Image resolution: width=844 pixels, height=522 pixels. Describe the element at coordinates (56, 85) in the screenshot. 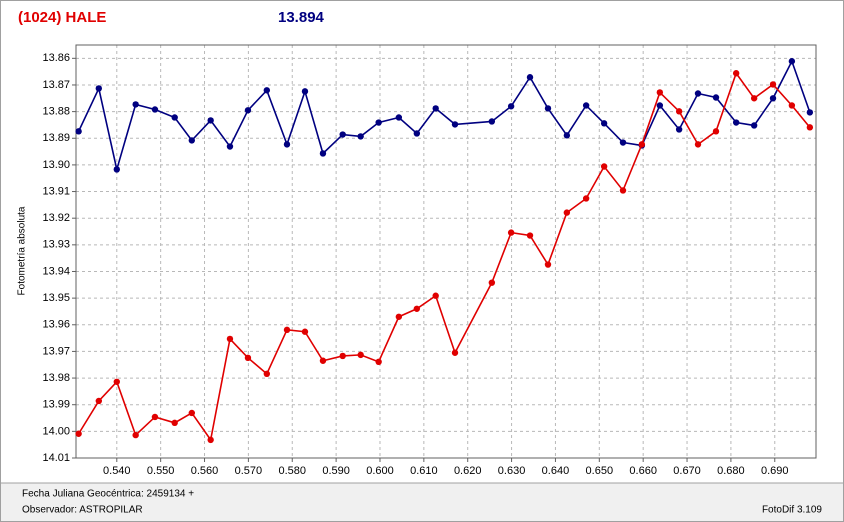

I see `y-tick-label: 13.87` at that location.